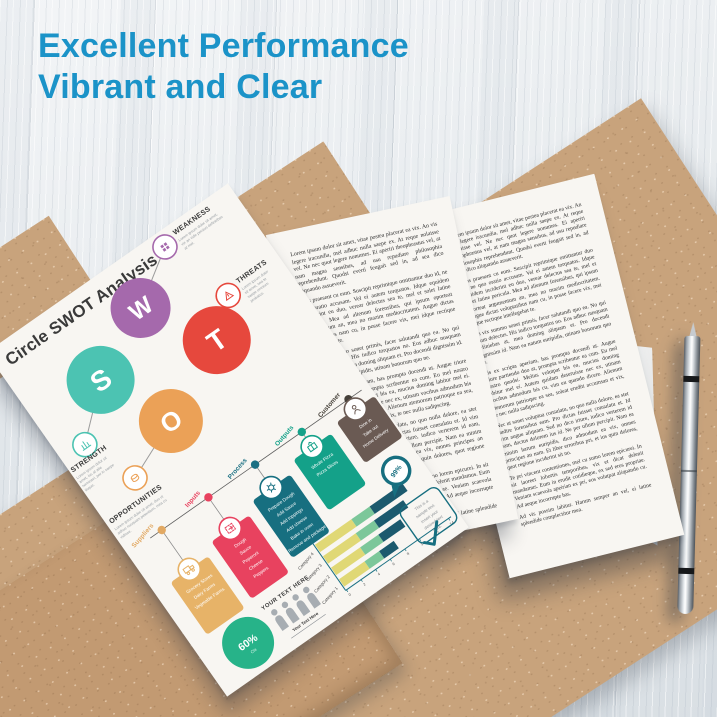 The width and height of the screenshot is (717, 717). Describe the element at coordinates (328, 565) in the screenshot. I see `y-axis` at that location.